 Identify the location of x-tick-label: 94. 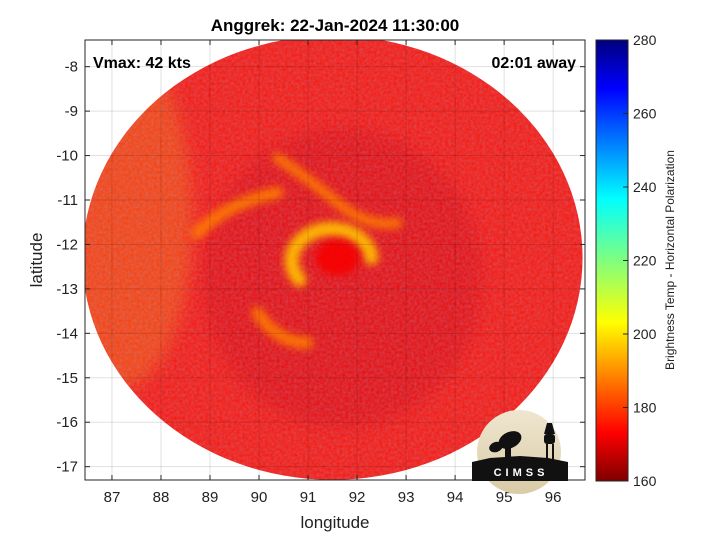
(455, 497).